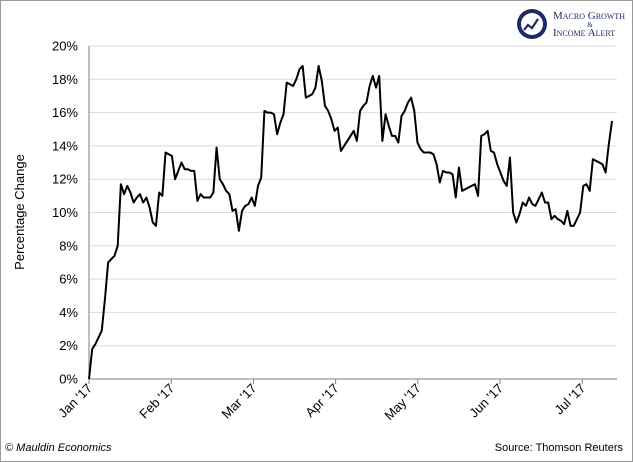  Describe the element at coordinates (75, 401) in the screenshot. I see `x-tick-label: Jan '17` at that location.